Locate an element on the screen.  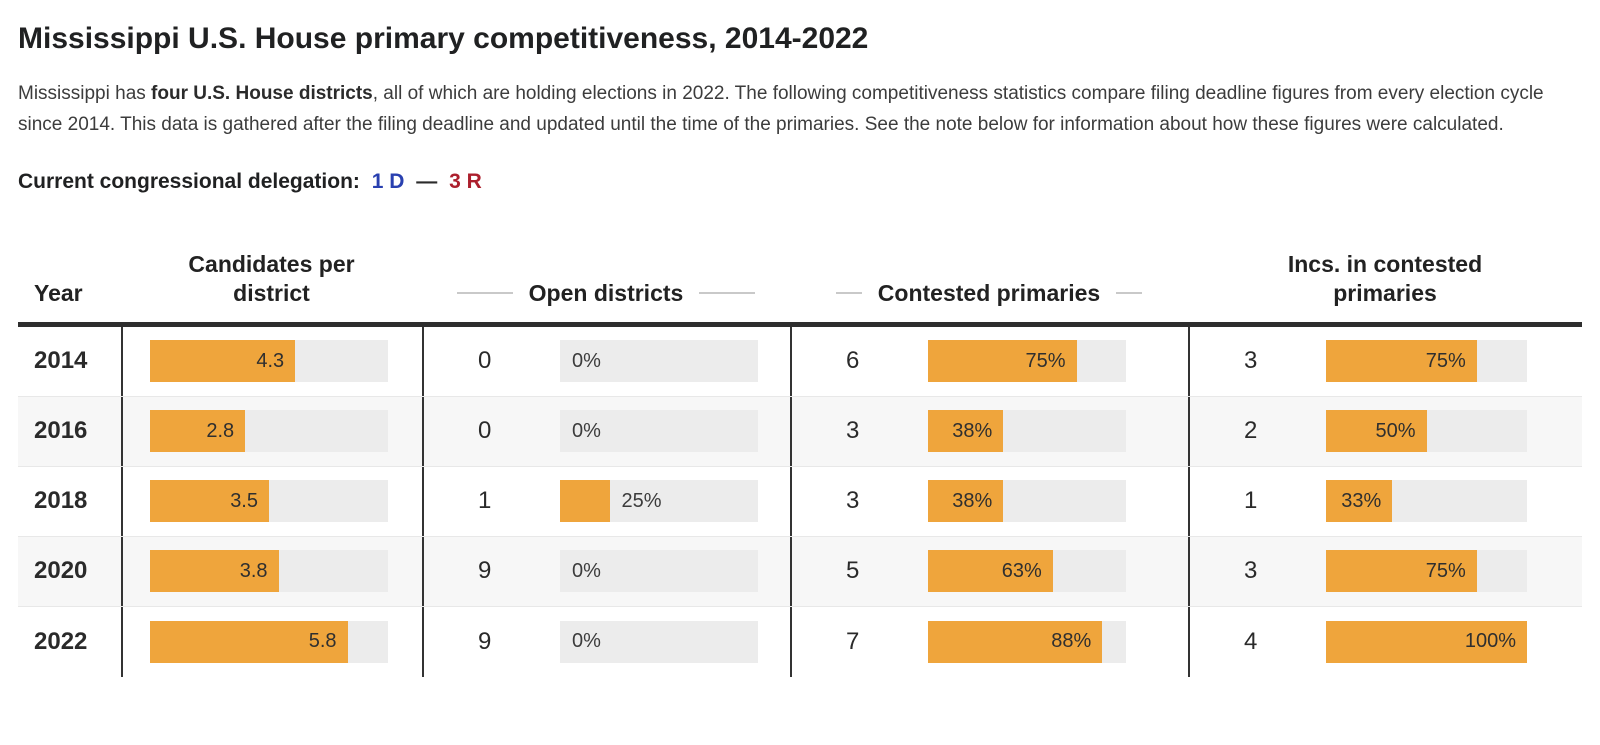
incumbents-cell: 2 50% is located at coordinates (1385, 431).